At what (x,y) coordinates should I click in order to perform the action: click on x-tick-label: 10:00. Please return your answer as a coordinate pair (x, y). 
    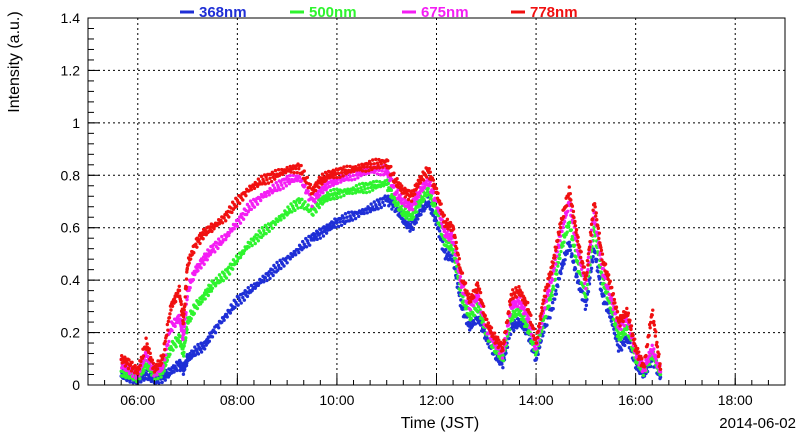
    Looking at the image, I should click on (336, 400).